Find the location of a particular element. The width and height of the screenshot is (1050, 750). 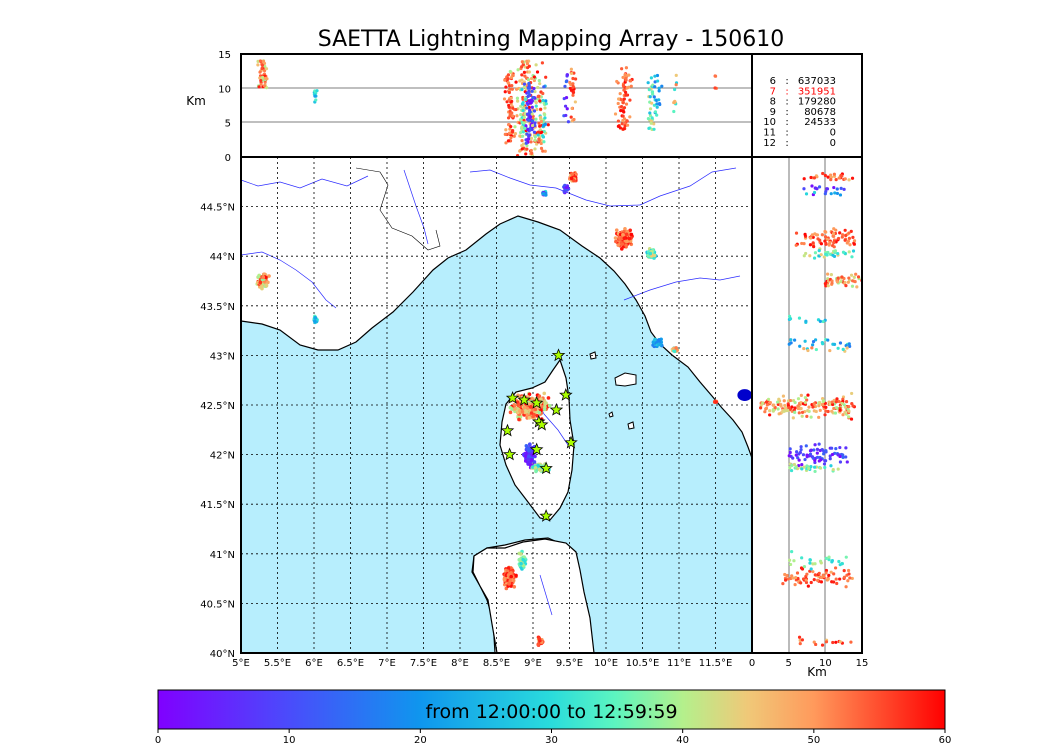

station-count-value: 637033 is located at coordinates (817, 81).